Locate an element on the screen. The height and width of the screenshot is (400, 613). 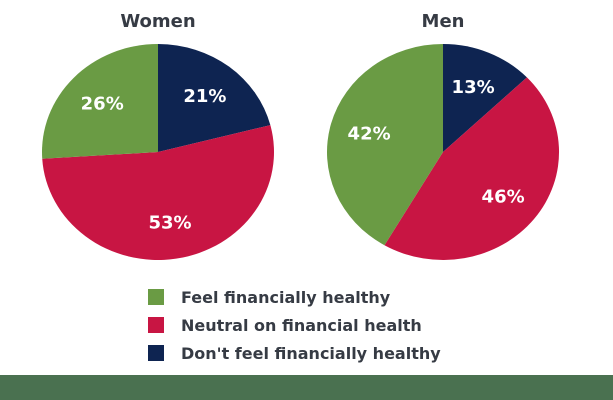
legend-label-dont-feel-healthy: Don't feel financially healthy is located at coordinates (311, 353).